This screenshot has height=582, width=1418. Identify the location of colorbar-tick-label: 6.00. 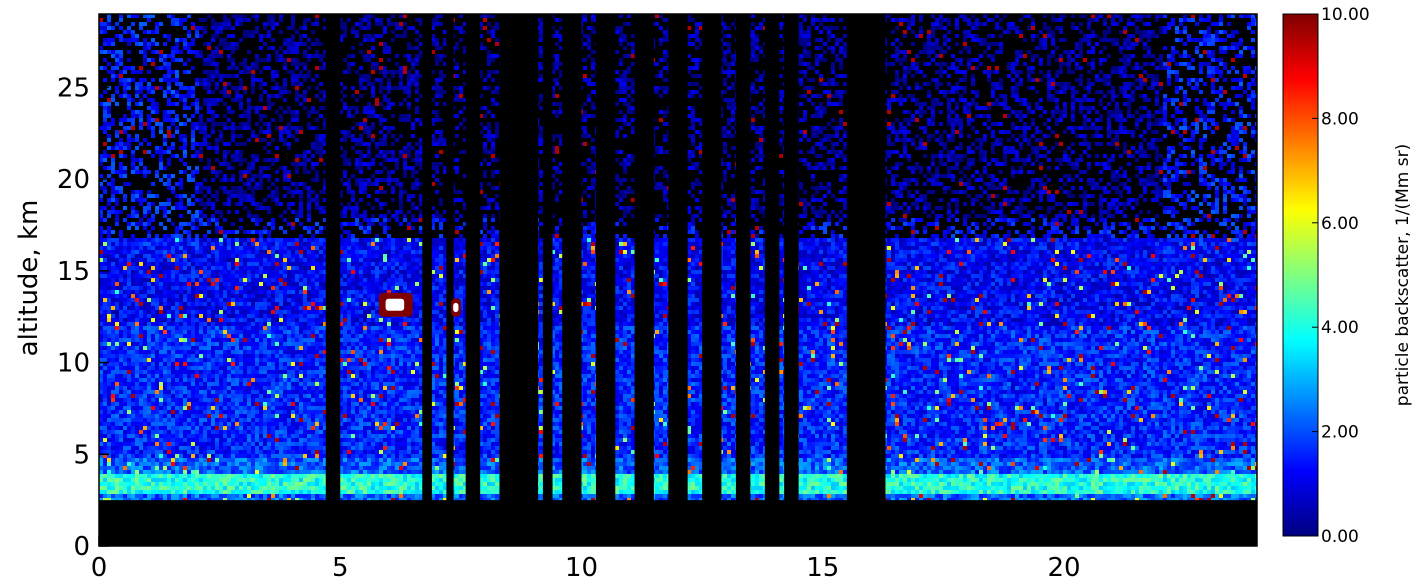
(1340, 224).